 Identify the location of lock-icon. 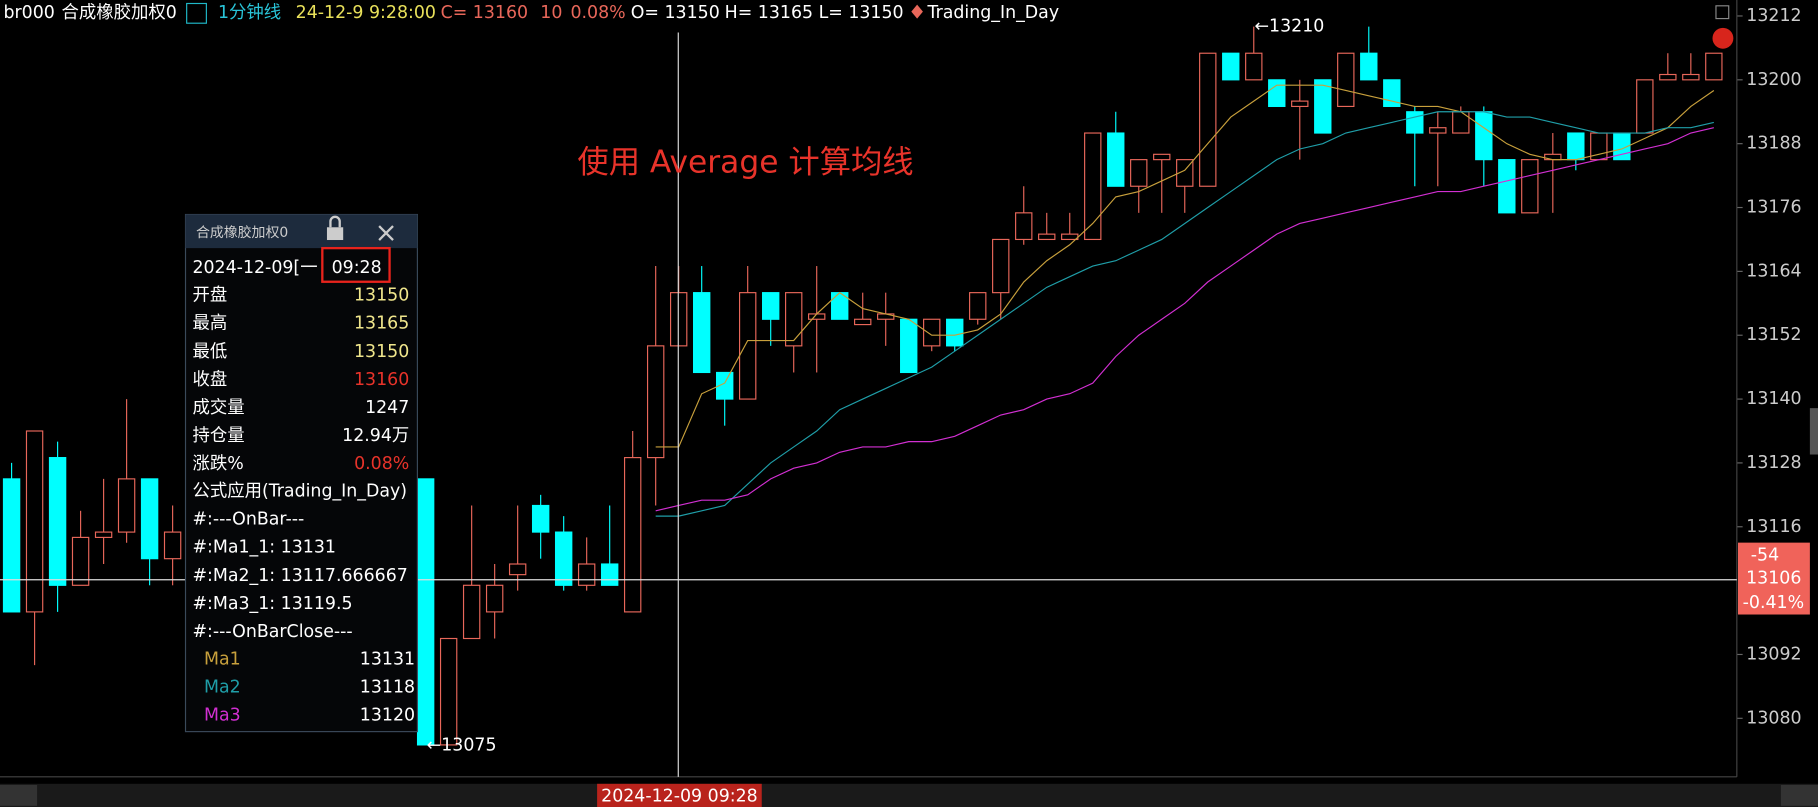
(335, 234).